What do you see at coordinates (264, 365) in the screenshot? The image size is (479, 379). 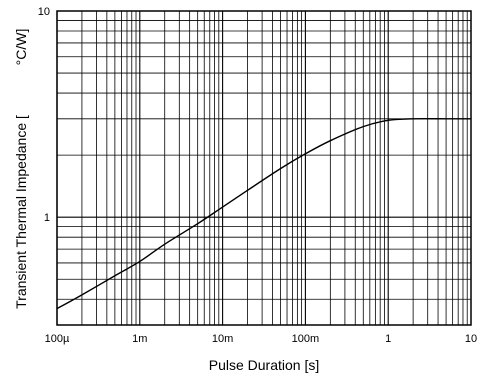 I see `x-axis-label: Pulse Duration [s]` at bounding box center [264, 365].